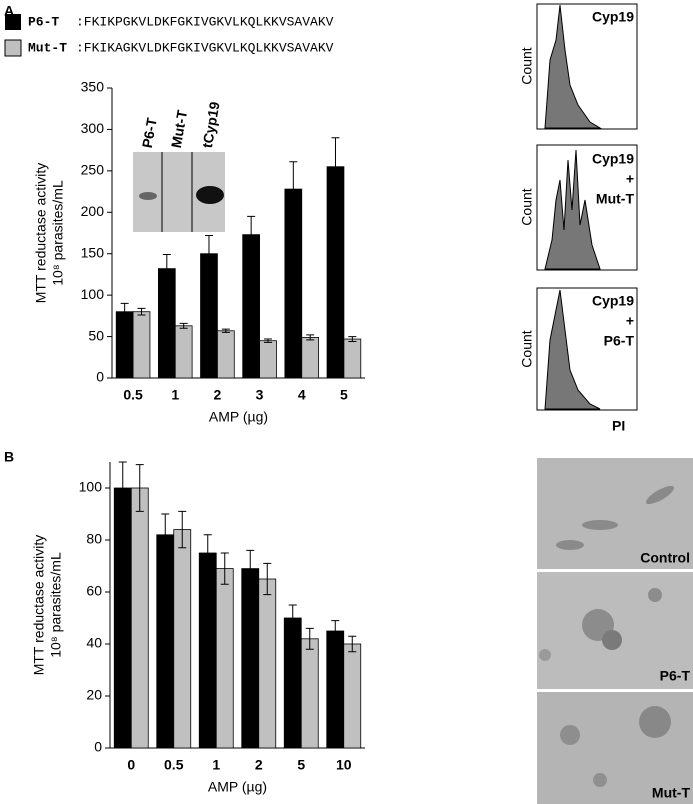  Describe the element at coordinates (149, 132) in the screenshot. I see `blot-lane-label: P6-T` at that location.